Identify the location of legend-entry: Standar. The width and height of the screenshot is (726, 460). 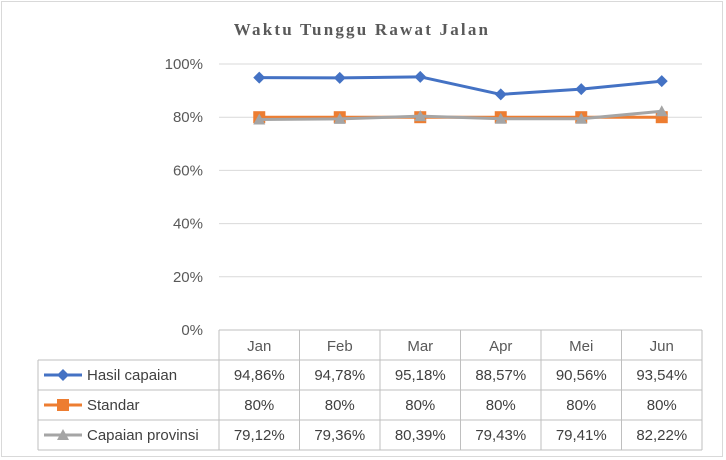
(113, 405).